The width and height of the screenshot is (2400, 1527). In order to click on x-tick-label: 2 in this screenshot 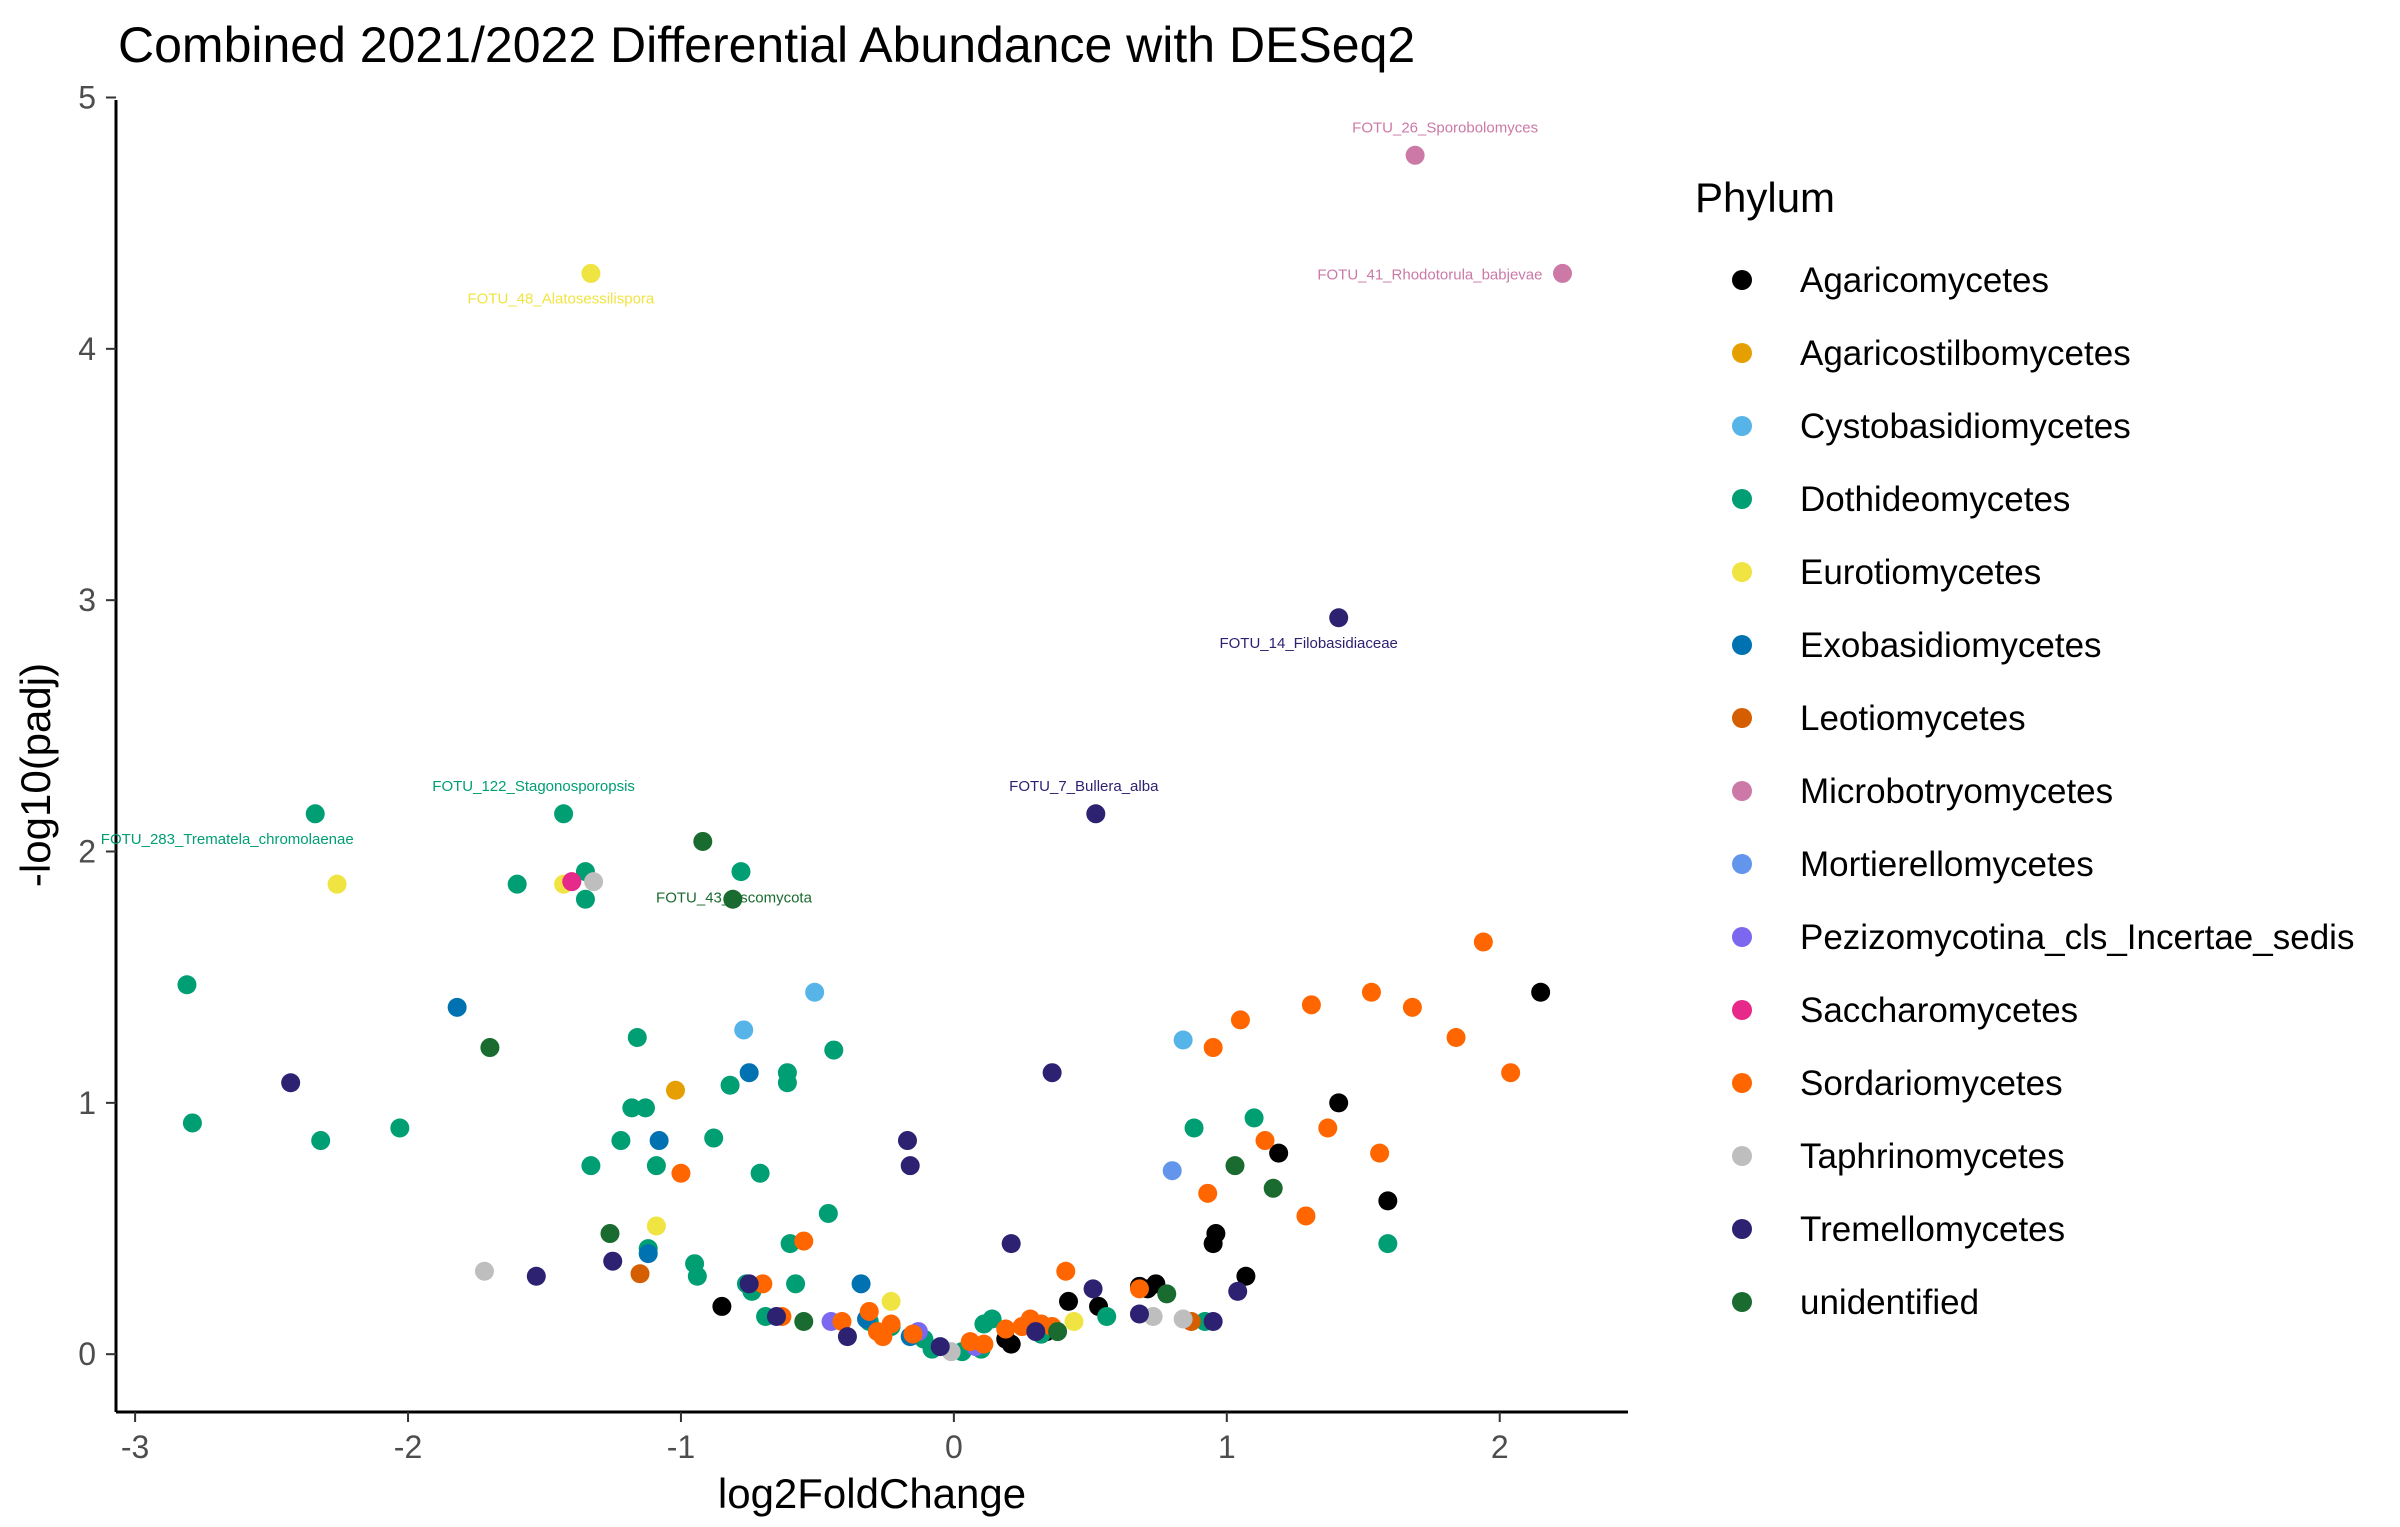, I will do `click(1500, 1447)`.